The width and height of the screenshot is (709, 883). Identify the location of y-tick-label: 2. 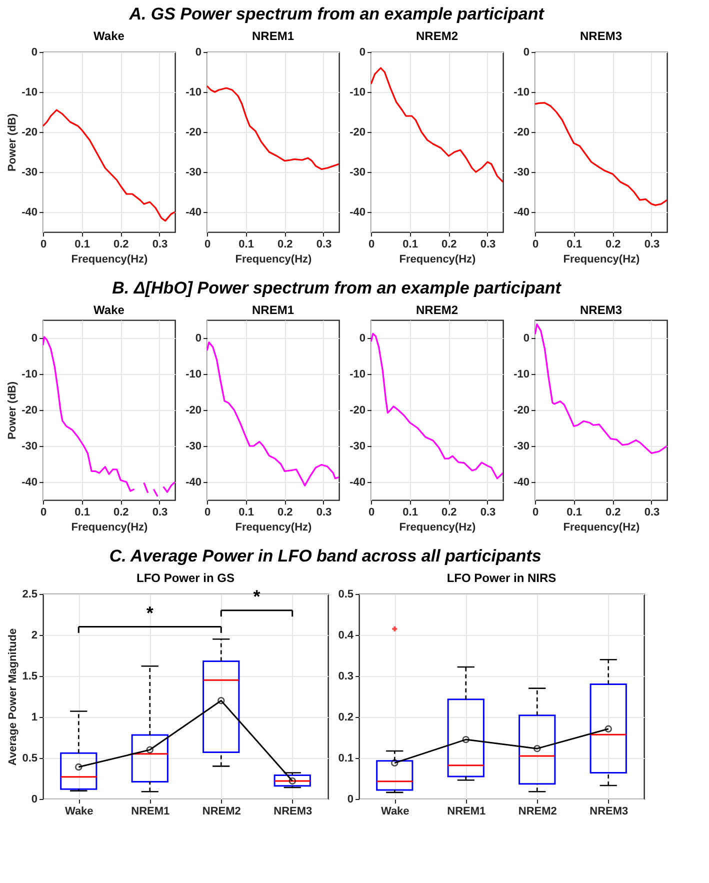
(34, 636).